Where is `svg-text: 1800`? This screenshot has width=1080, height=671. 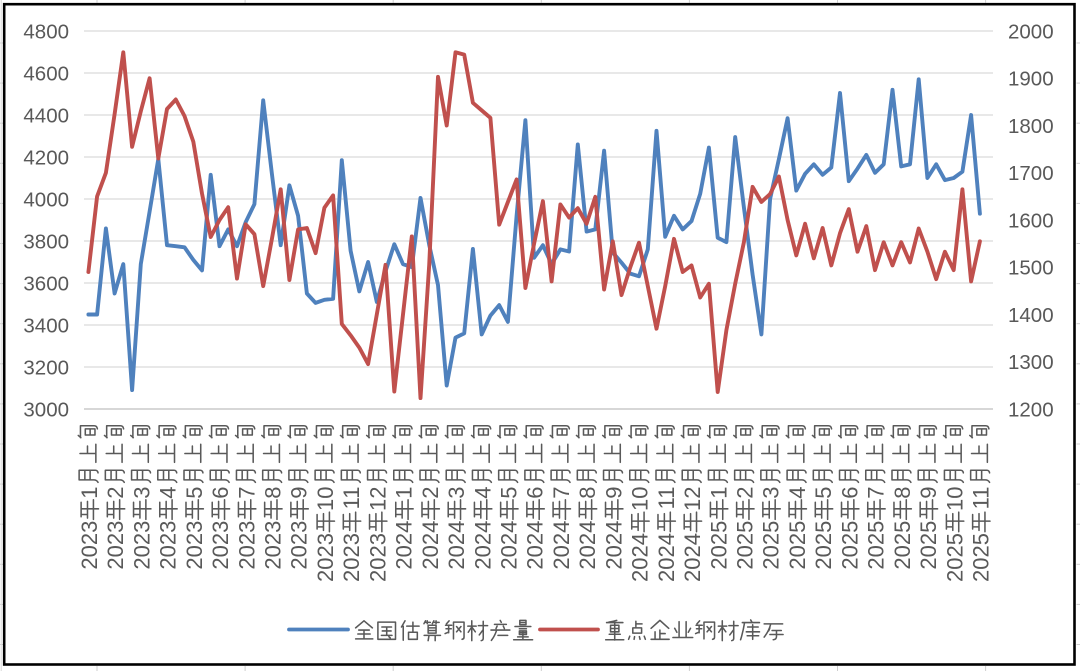
svg-text: 1800 is located at coordinates (1031, 126).